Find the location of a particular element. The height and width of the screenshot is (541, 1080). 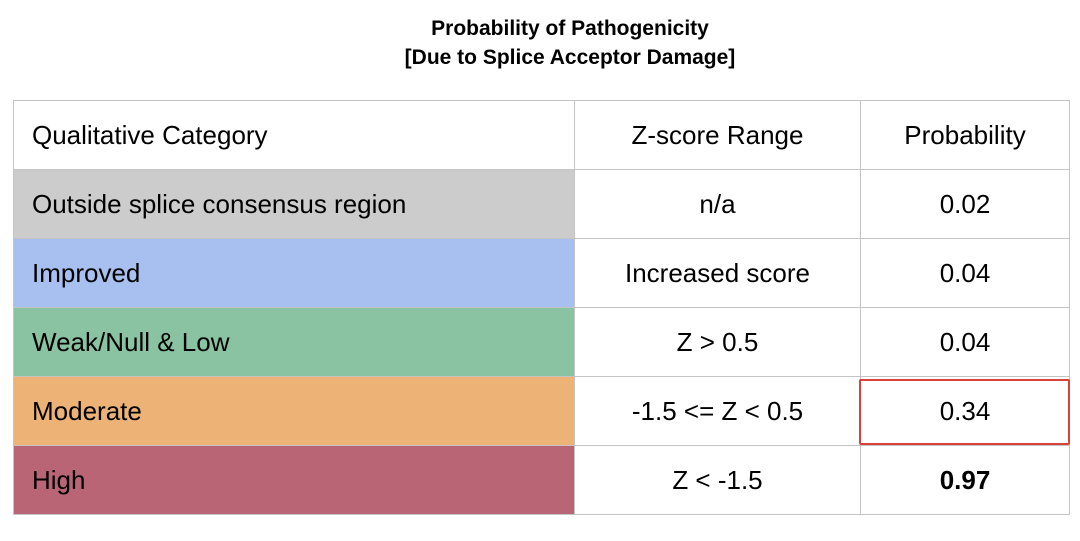

table-row: Moderate -1.5 <= Z < 0.5 0.34 is located at coordinates (541, 411).